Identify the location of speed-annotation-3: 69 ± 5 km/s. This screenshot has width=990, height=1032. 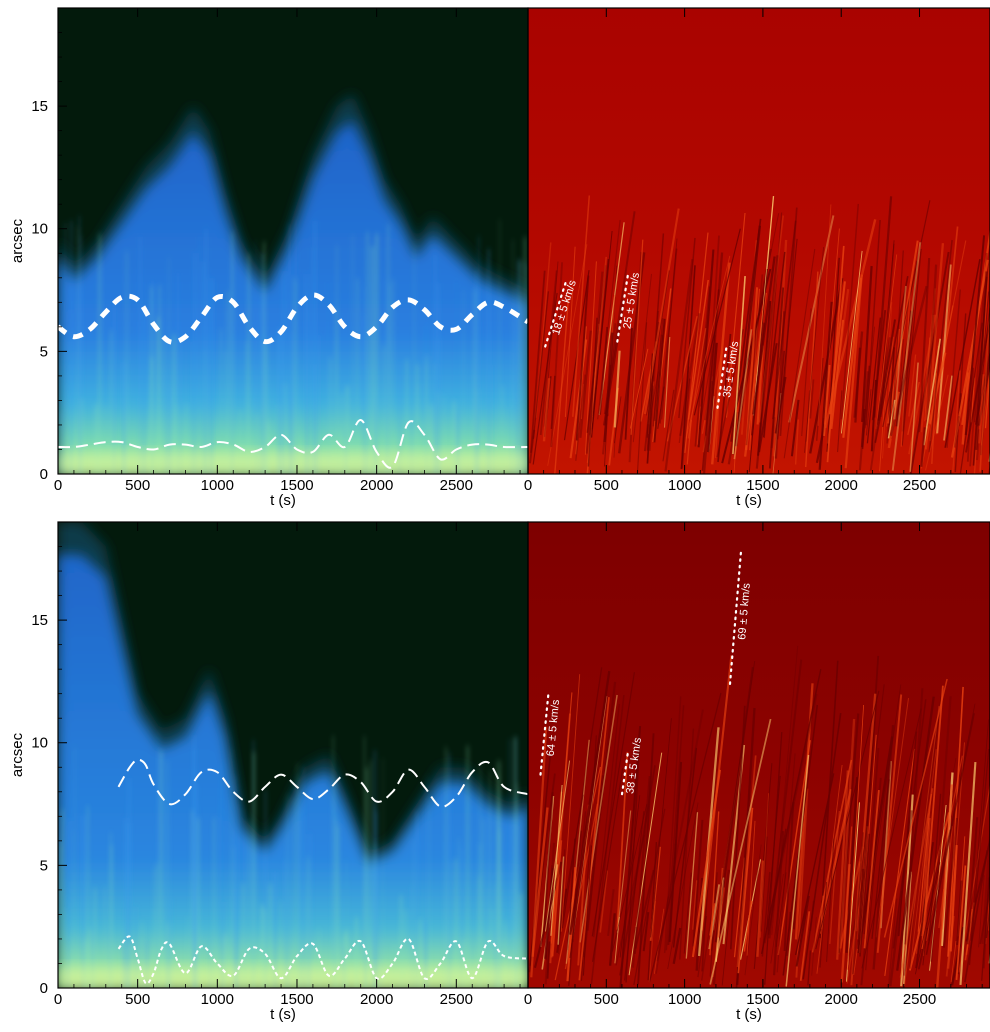
(744, 611).